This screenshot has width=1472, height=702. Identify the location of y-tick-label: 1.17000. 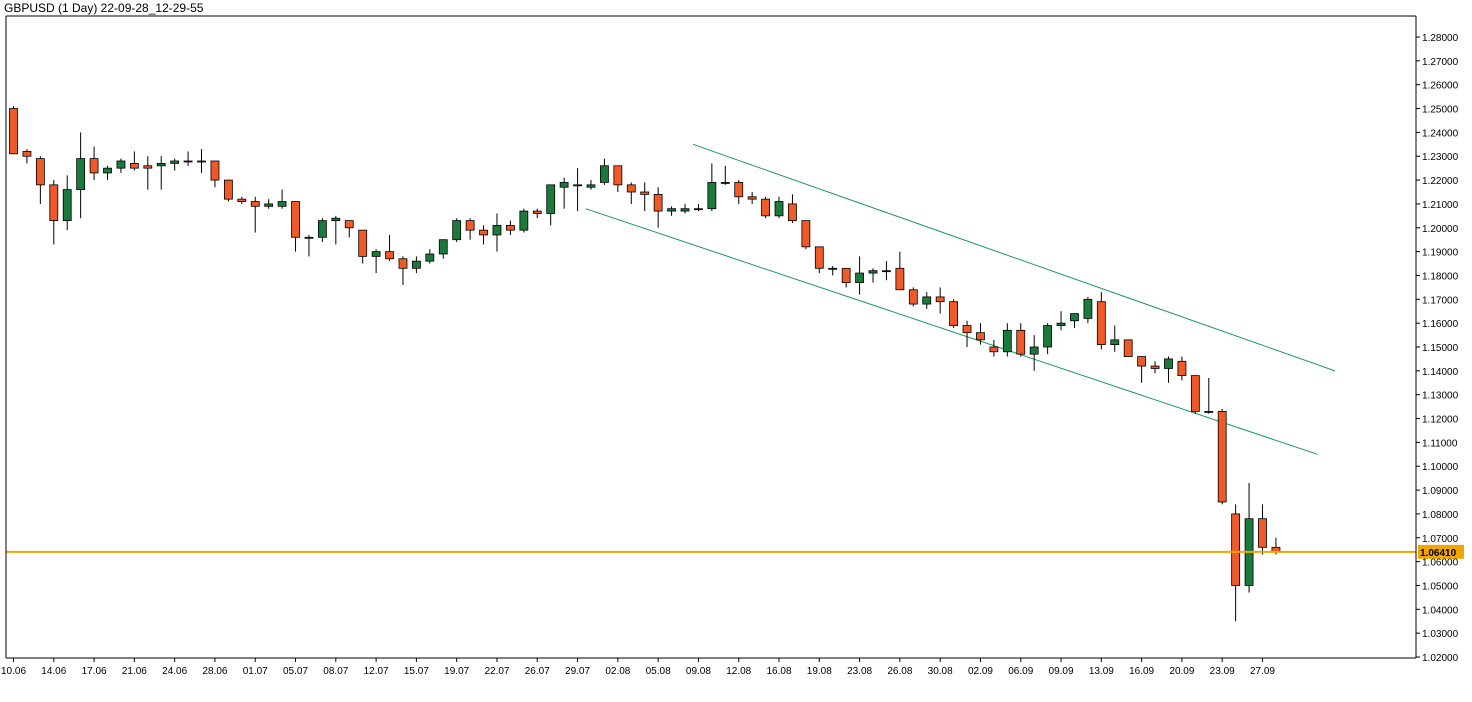
(1440, 300).